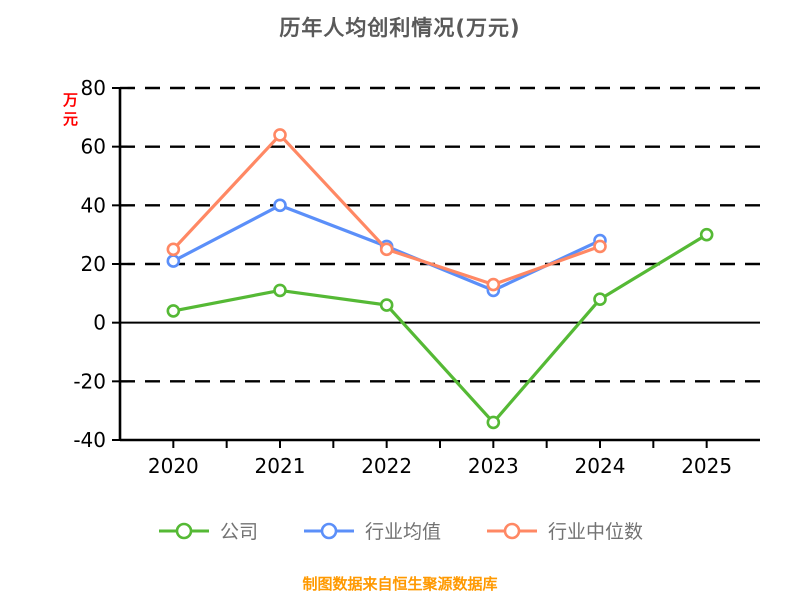 This screenshot has height=600, width=800. I want to click on y-tick-label: 0, so click(99, 323).